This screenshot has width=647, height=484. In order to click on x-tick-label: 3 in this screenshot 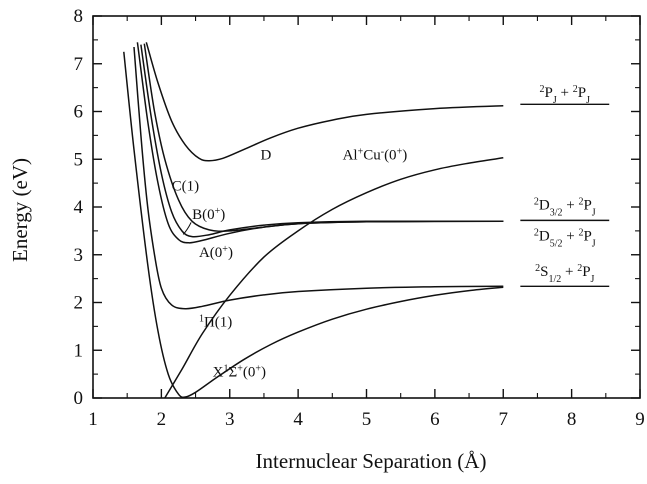, I will do `click(230, 419)`.